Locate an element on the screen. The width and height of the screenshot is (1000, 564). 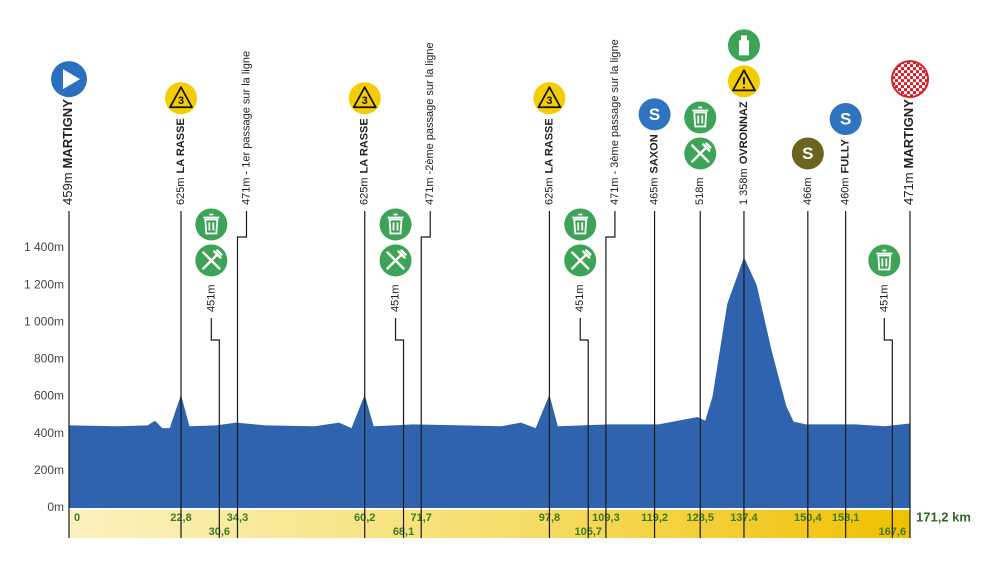
bottle is located at coordinates (743, 45).